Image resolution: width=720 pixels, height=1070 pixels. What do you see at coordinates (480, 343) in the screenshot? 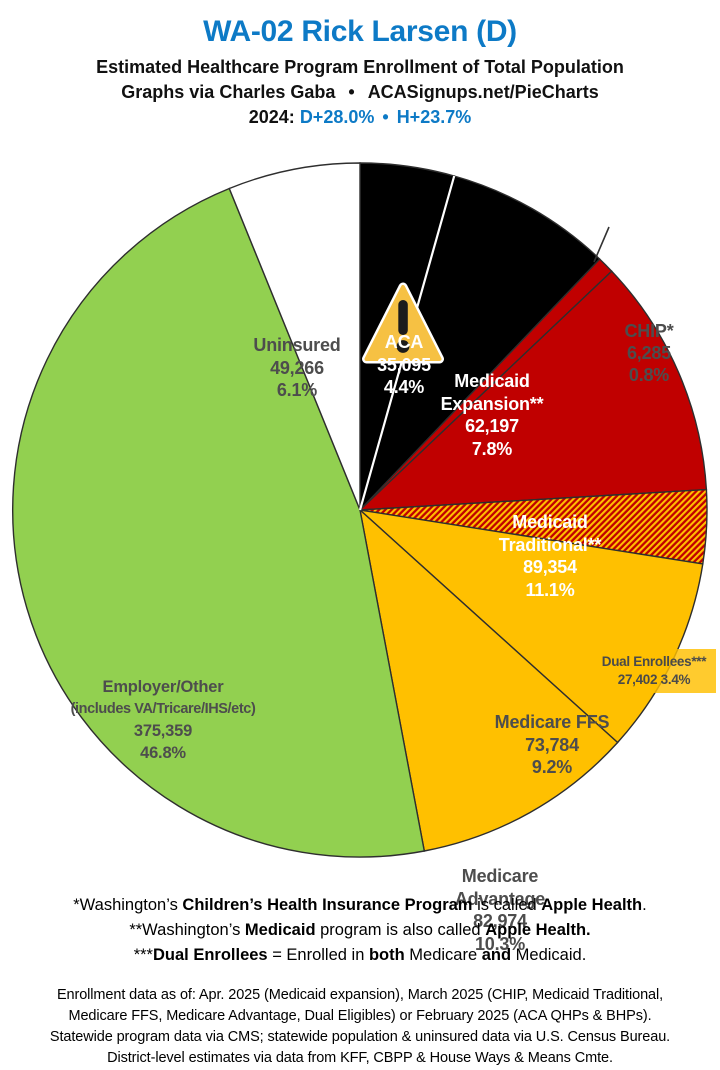
I see `pie-slice-medicaid-expansion` at bounding box center [480, 343].